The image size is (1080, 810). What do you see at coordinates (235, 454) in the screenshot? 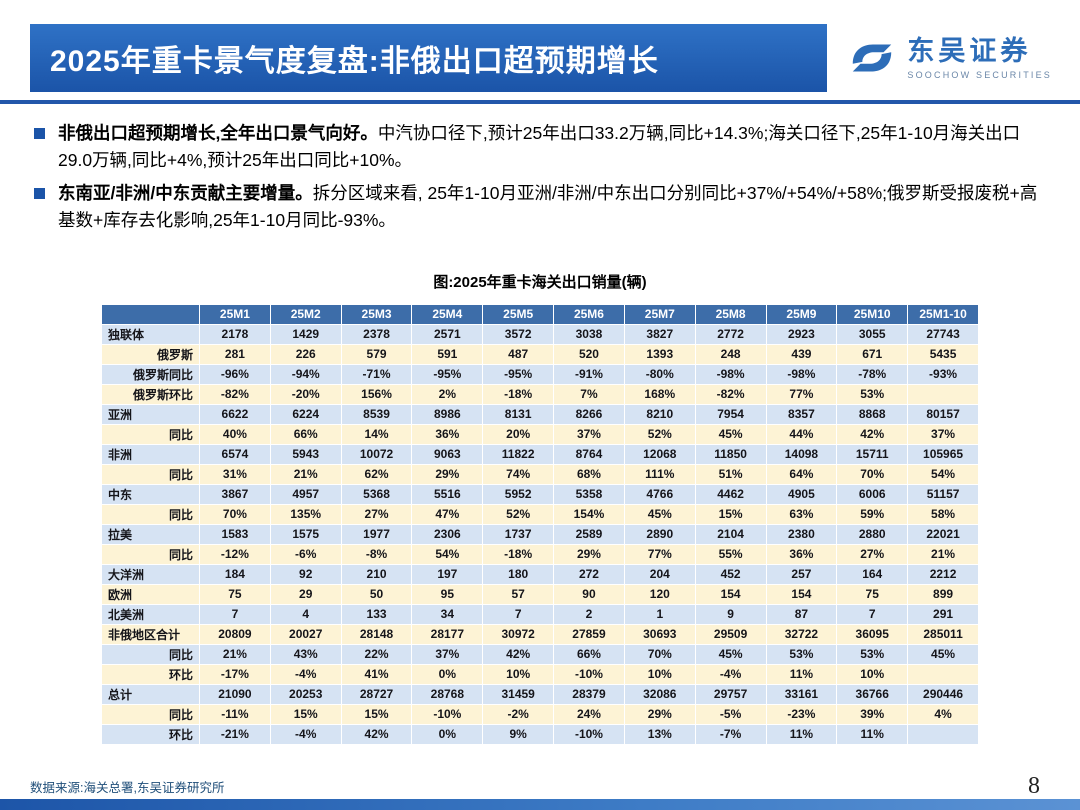
I see `table-cell: 6574` at bounding box center [235, 454].